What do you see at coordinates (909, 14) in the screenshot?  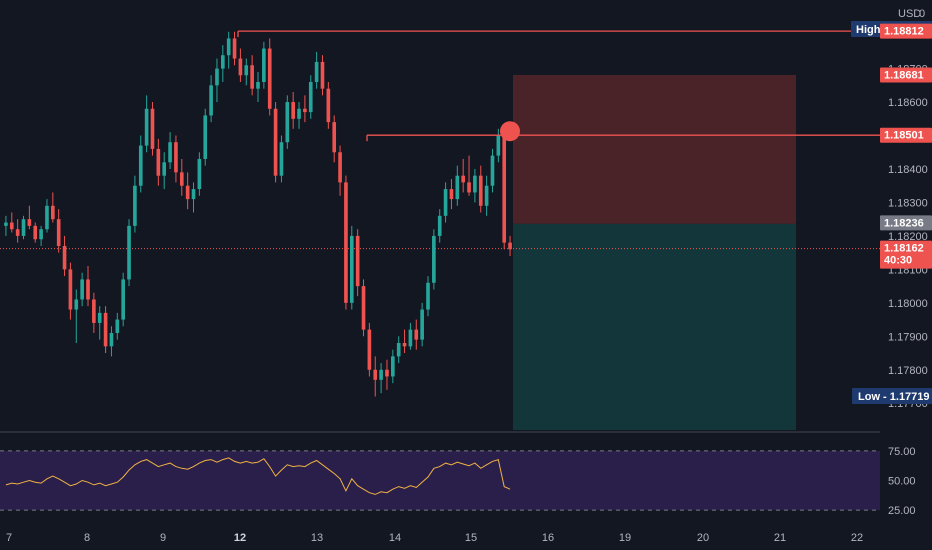 I see `currency-label: USD` at bounding box center [909, 14].